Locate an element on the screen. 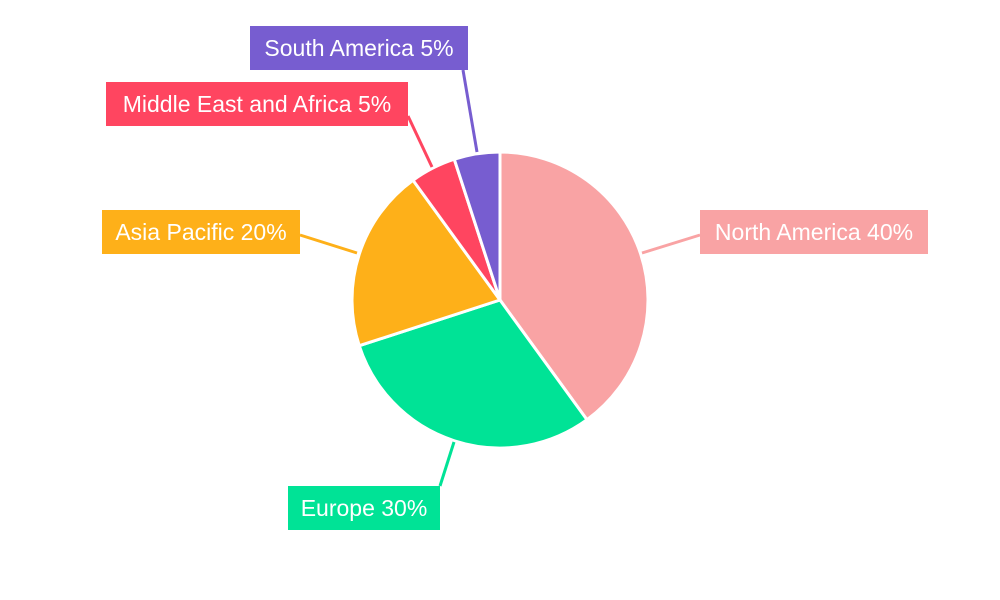 This screenshot has height=600, width=1000. pie-slice-asia-pacific is located at coordinates (426, 263).